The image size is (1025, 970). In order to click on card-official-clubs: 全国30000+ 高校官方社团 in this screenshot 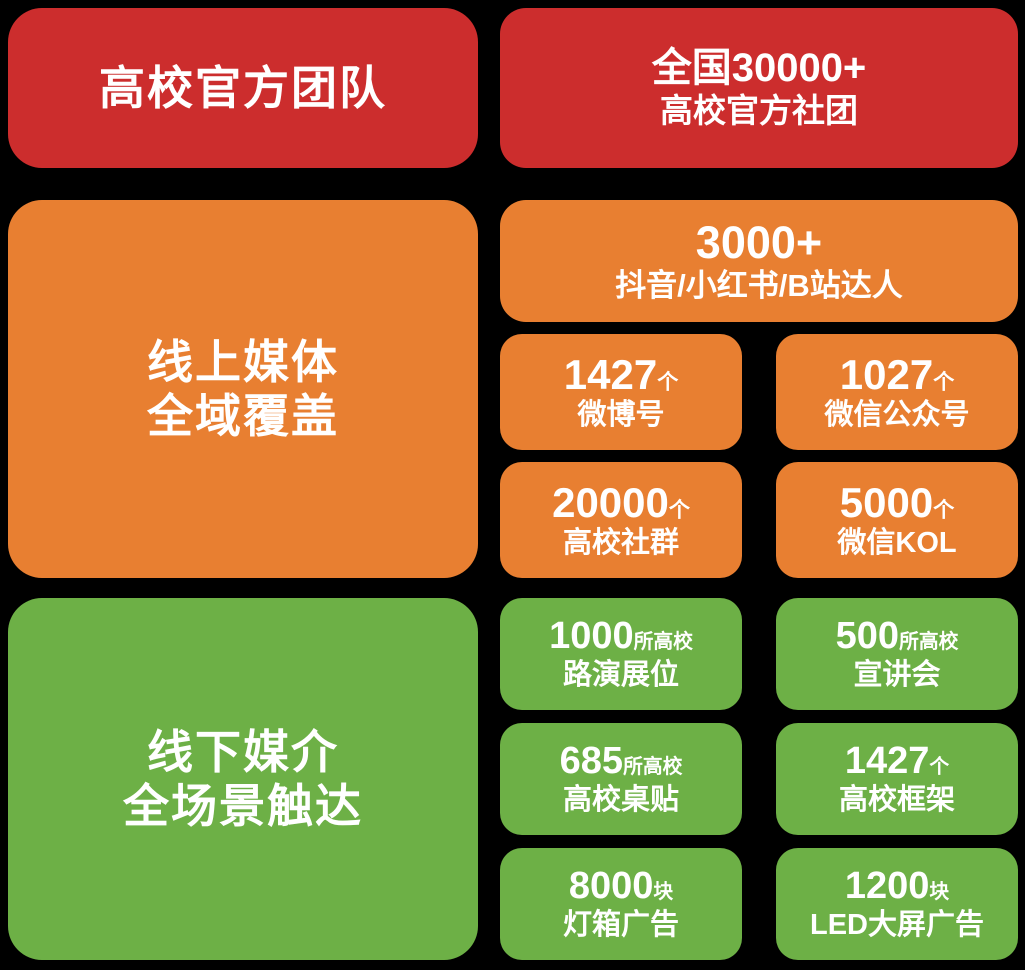, I will do `click(759, 88)`.